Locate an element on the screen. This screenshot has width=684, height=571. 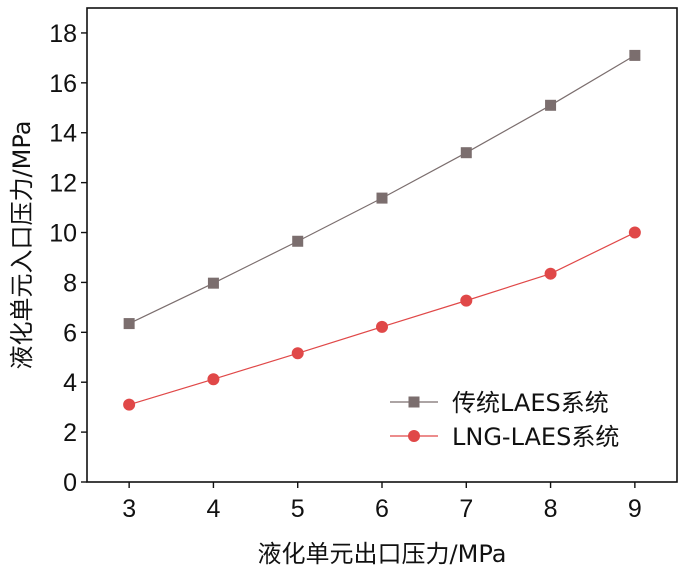
y-tick-label: 6 is located at coordinates (70, 333).